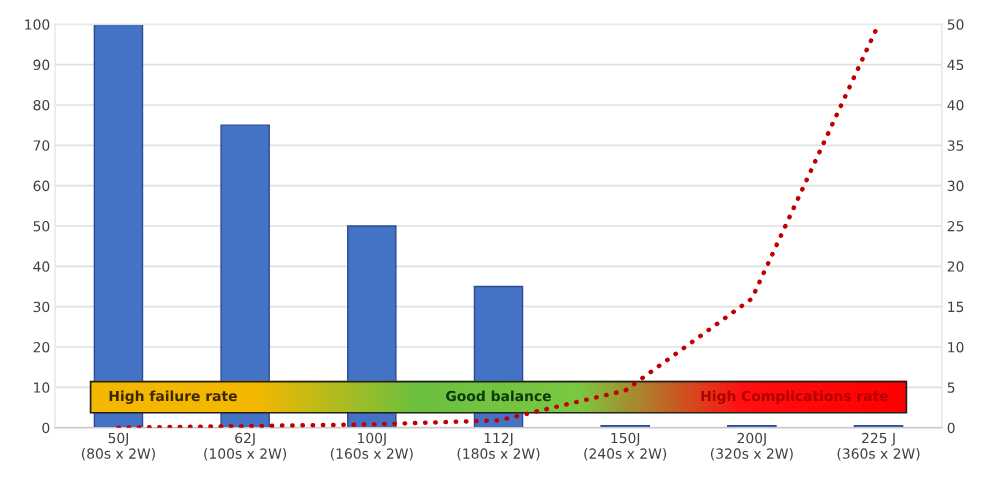 The width and height of the screenshot is (1002, 486). Describe the element at coordinates (955, 186) in the screenshot. I see `y2-tick-label: 30` at that location.